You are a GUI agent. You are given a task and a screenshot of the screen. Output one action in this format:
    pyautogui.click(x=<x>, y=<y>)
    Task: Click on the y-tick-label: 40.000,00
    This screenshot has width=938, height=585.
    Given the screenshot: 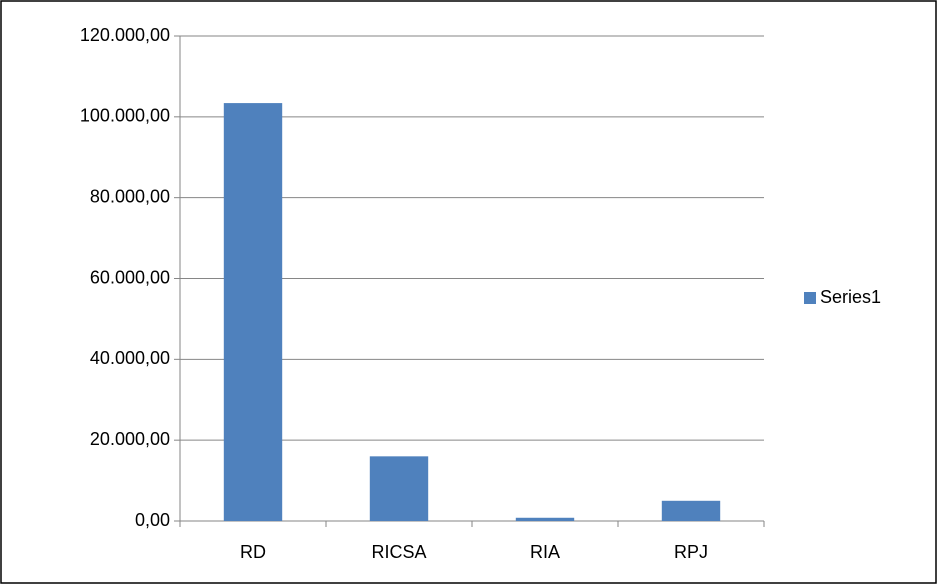 What is the action you would take?
    pyautogui.click(x=130, y=358)
    